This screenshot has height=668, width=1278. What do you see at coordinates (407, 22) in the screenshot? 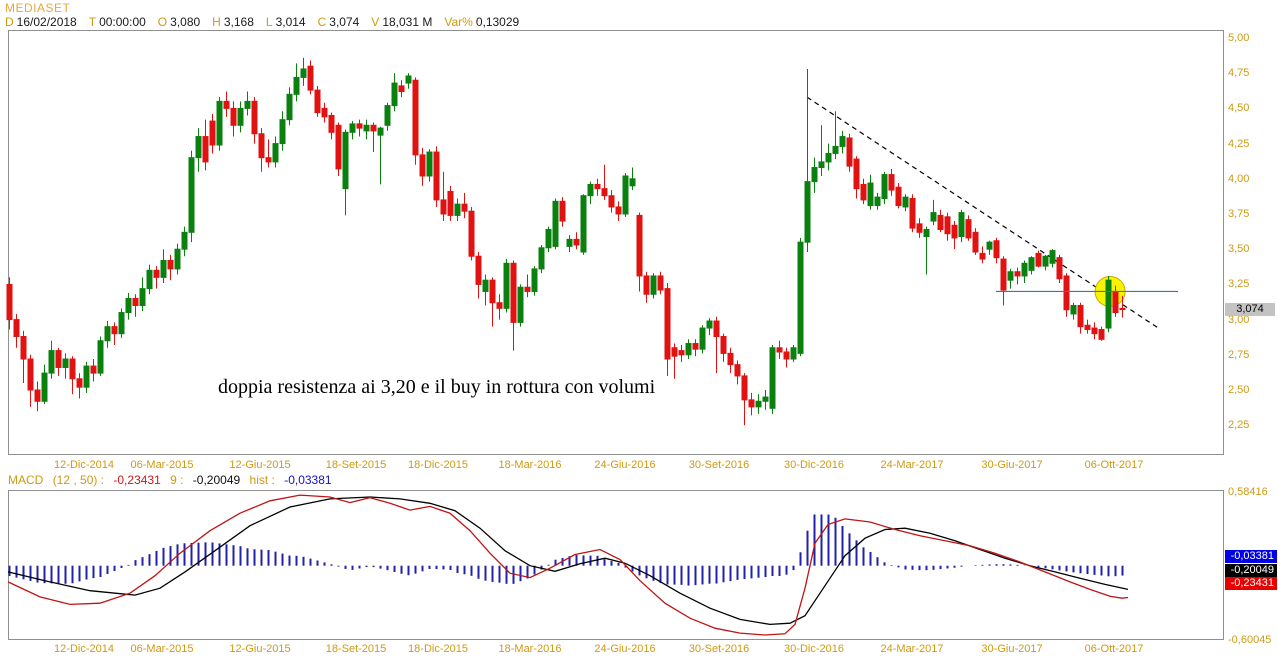
I see `quote-field-value: 18,031 M` at bounding box center [407, 22].